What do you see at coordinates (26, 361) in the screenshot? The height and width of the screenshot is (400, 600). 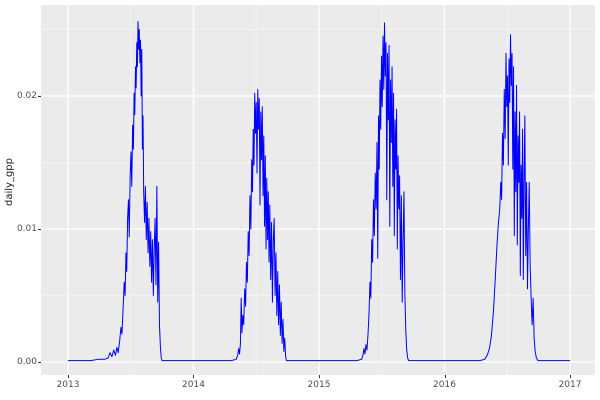 I see `y-tick-label: 0.00` at bounding box center [26, 361].